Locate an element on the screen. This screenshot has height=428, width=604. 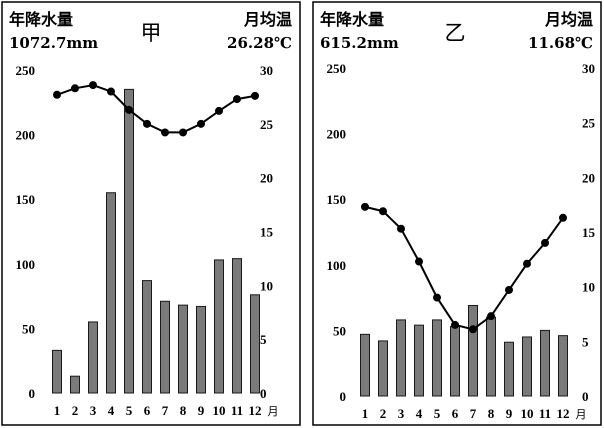
left-axis-tick: 0 is located at coordinates (32, 393).